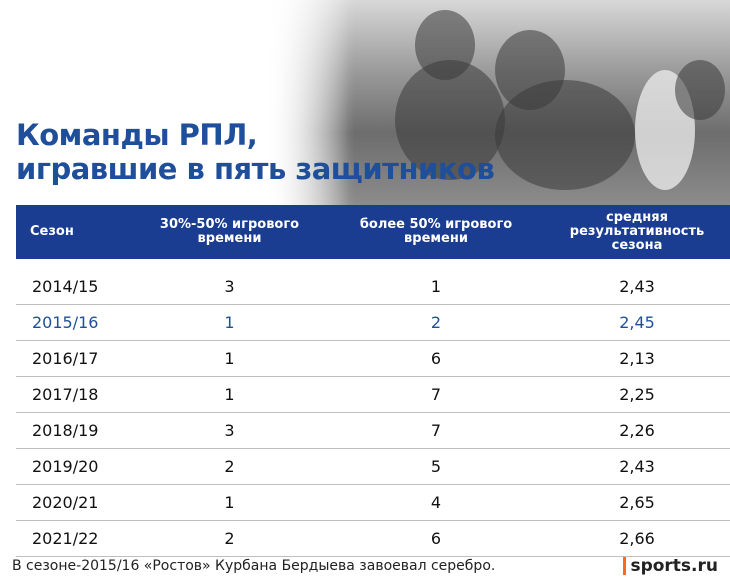 This screenshot has height=588, width=730. I want to click on header-season: Сезон, so click(52, 231).